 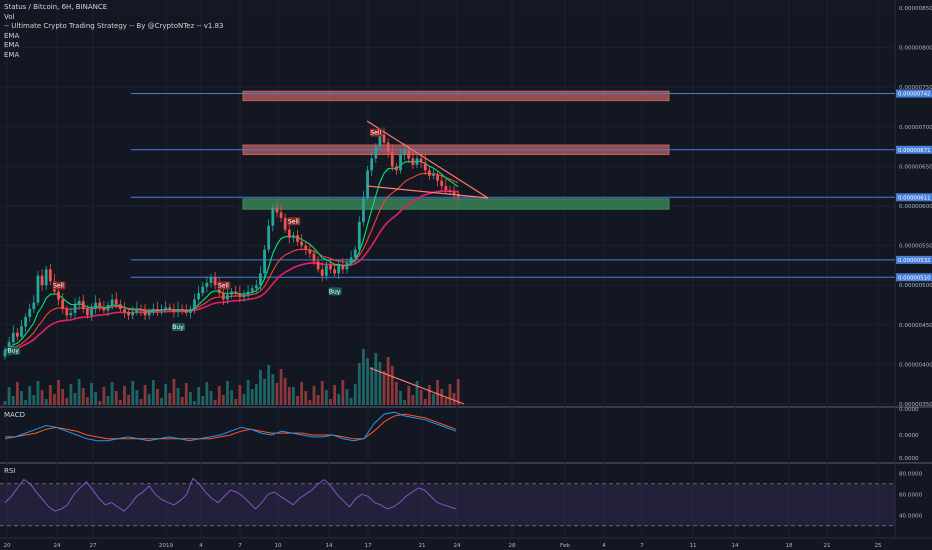 I want to click on rsi-pane-label: RSI, so click(x=10, y=471).